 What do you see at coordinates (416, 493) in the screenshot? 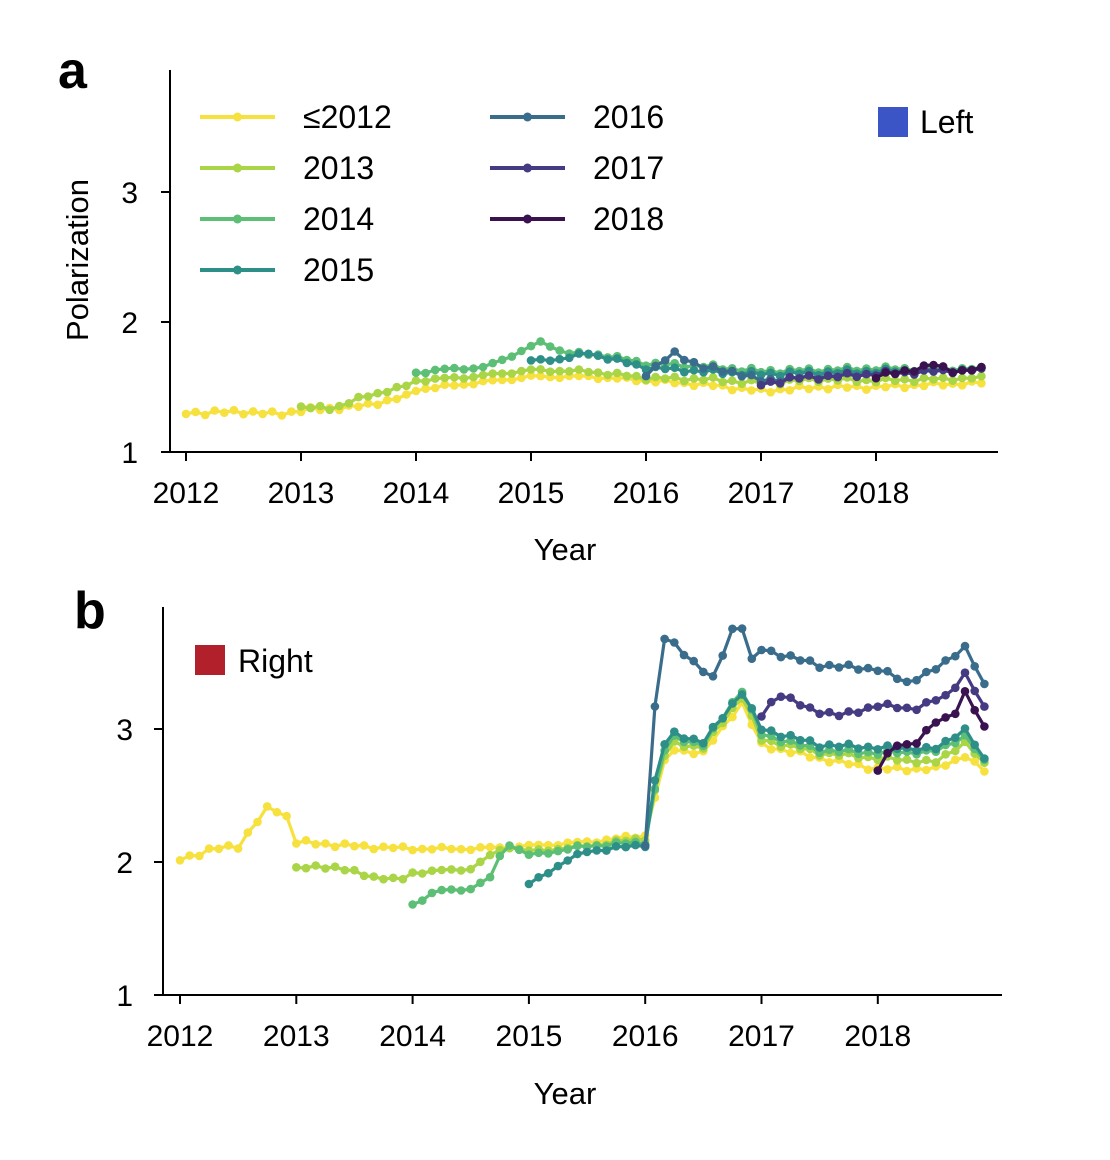
I see `x-tick-label: 2014` at bounding box center [416, 493].